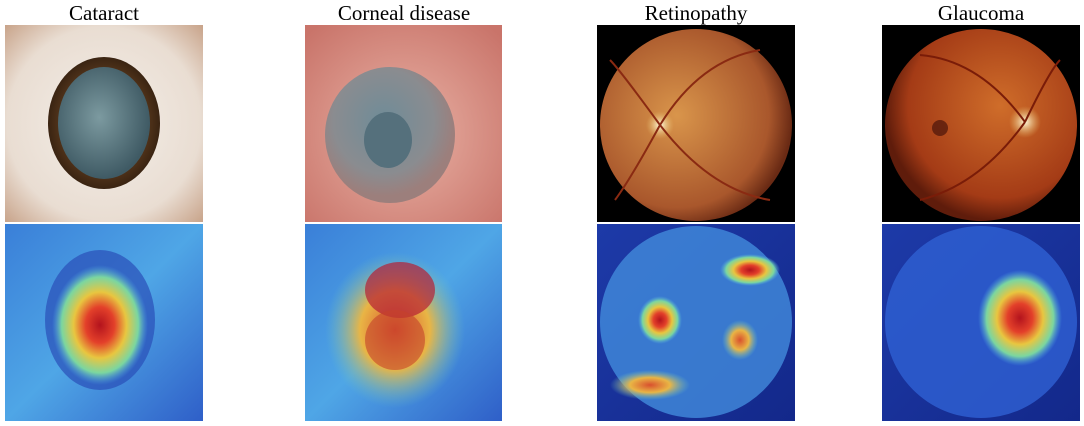 The image size is (1084, 426). Describe the element at coordinates (404, 13) in the screenshot. I see `column-title: Corneal disease` at that location.